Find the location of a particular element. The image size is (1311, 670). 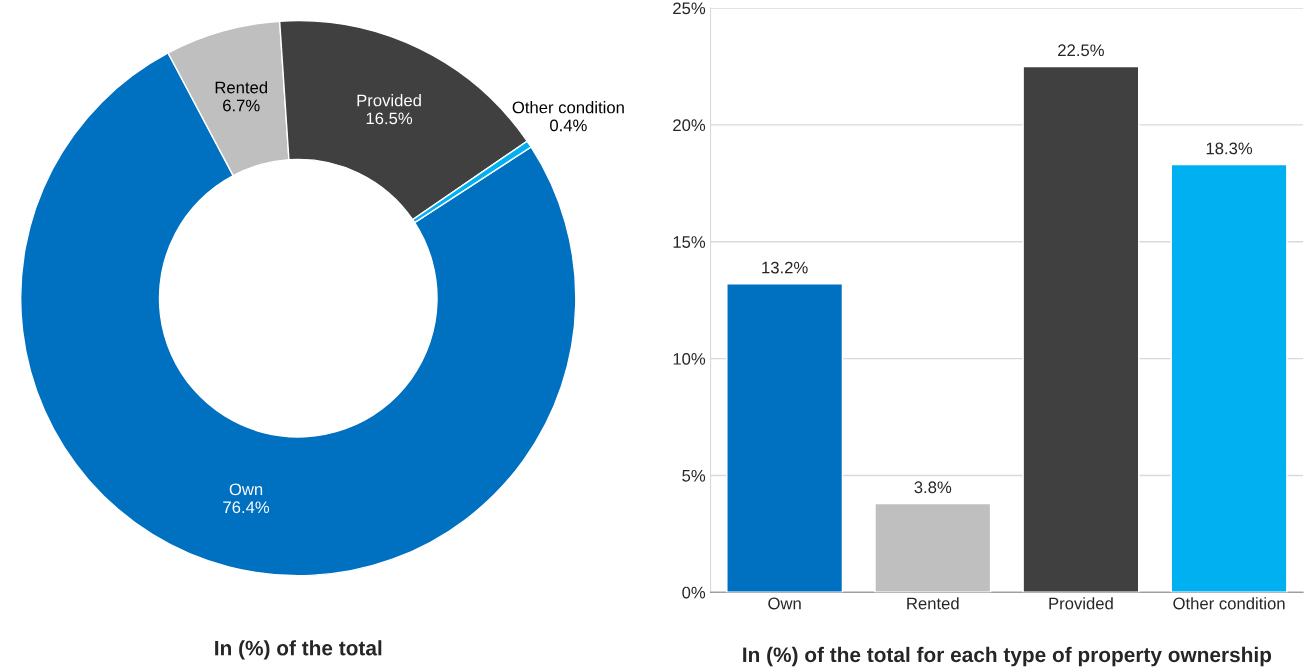

y-tick-label: 10% is located at coordinates (689, 358).